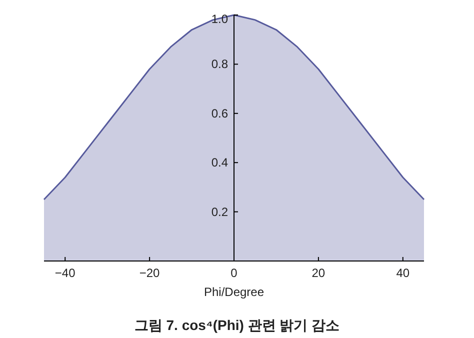  What do you see at coordinates (219, 163) in the screenshot?
I see `y-tick-label: 0.4` at bounding box center [219, 163].